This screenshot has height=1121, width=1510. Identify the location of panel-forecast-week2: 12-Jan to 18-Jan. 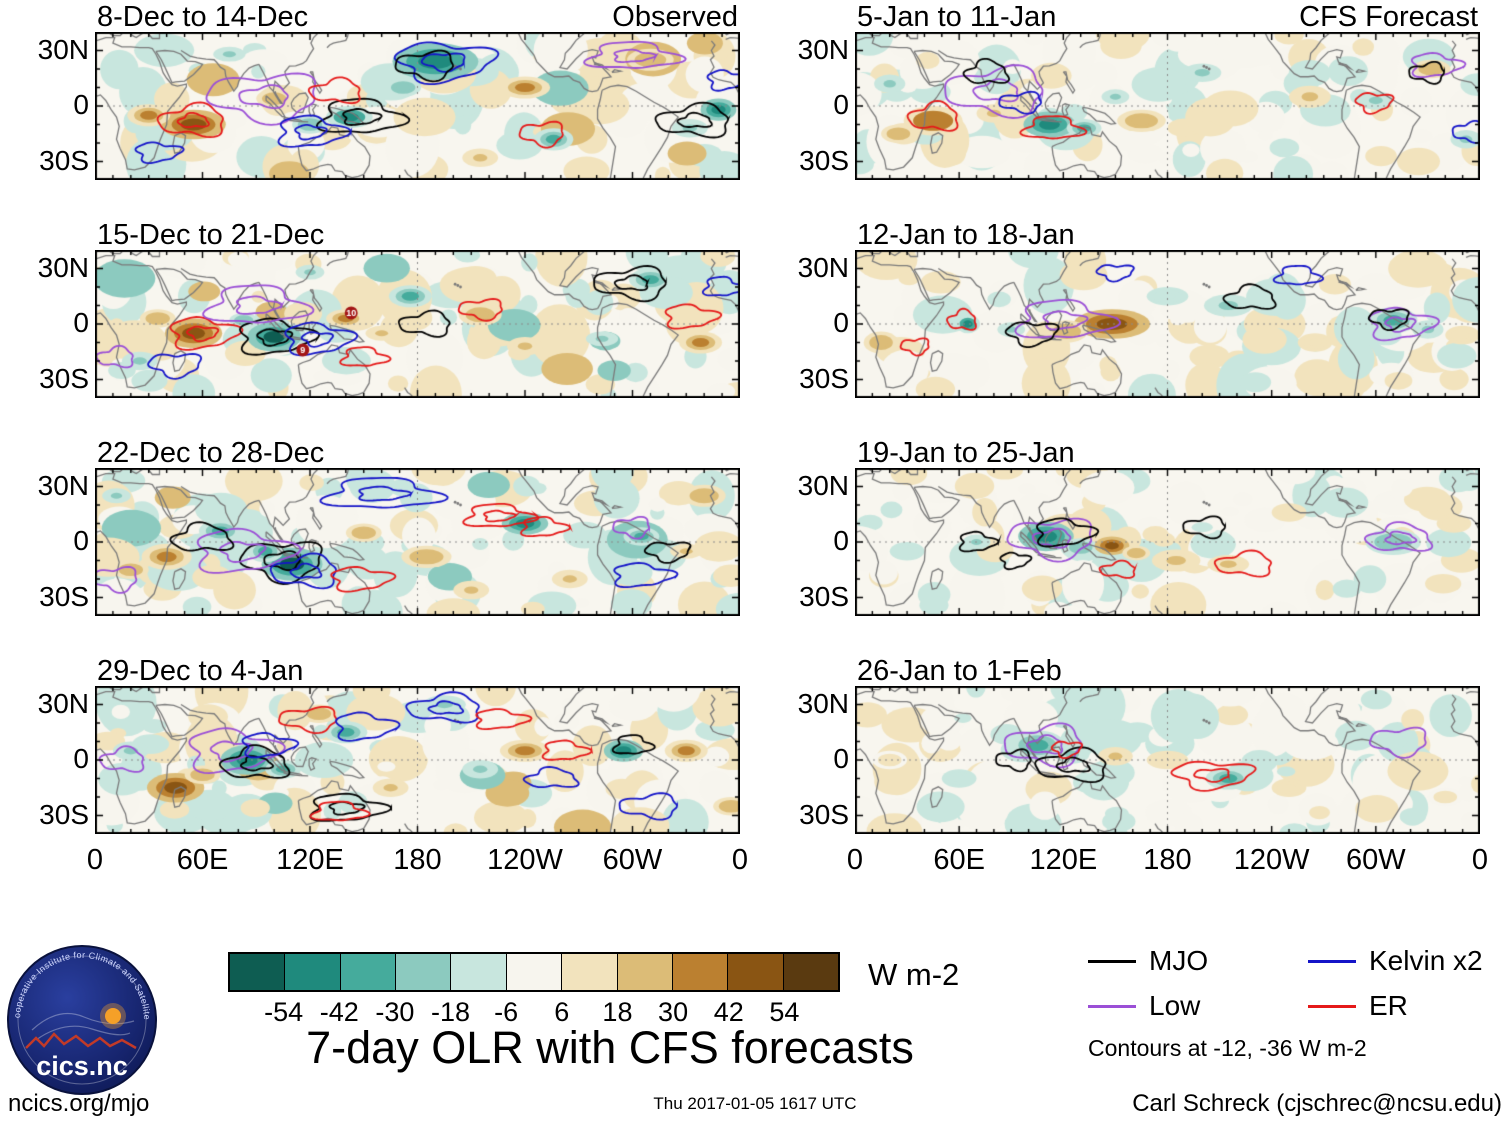
(1167, 309).